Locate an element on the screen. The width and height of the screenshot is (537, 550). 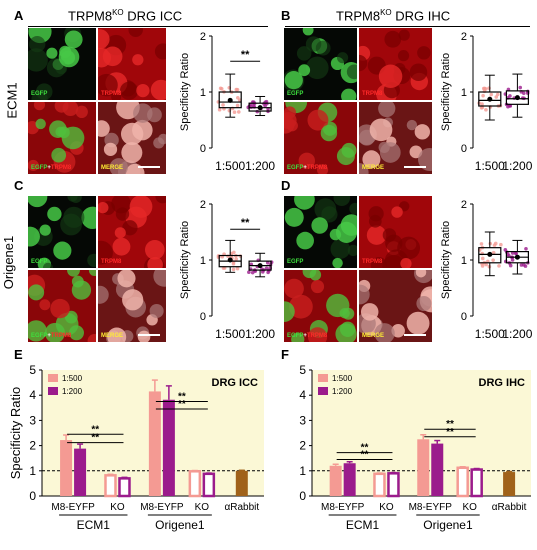
y-tick-label: 3 is located at coordinates (302, 420).